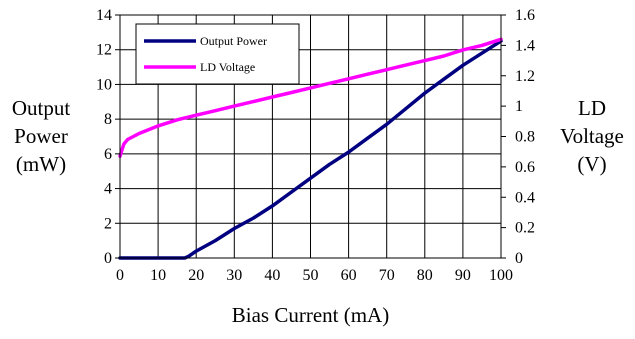 The width and height of the screenshot is (635, 339). What do you see at coordinates (501, 275) in the screenshot?
I see `x-tick-label: 100` at bounding box center [501, 275].